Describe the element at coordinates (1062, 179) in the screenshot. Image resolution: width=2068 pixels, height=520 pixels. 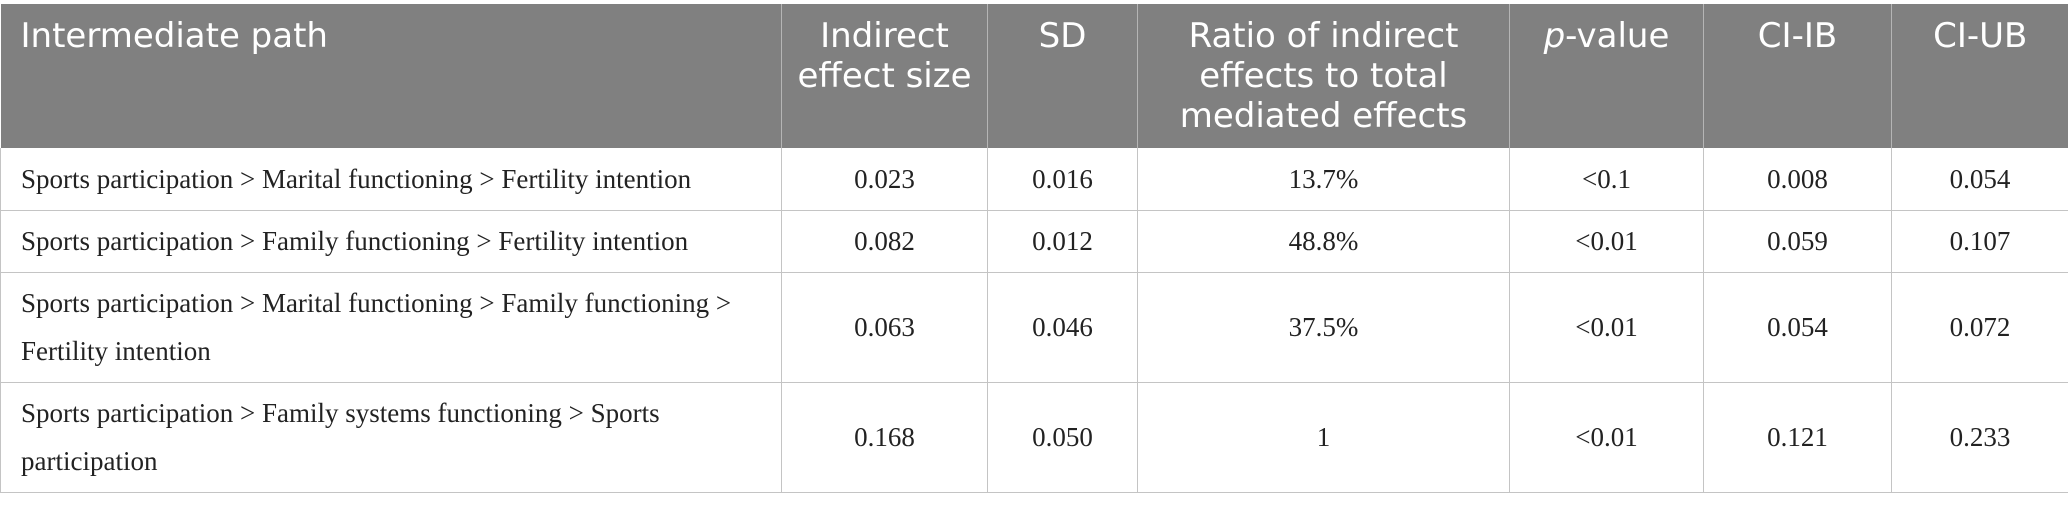
I see `cell-sd: 0.016` at that location.